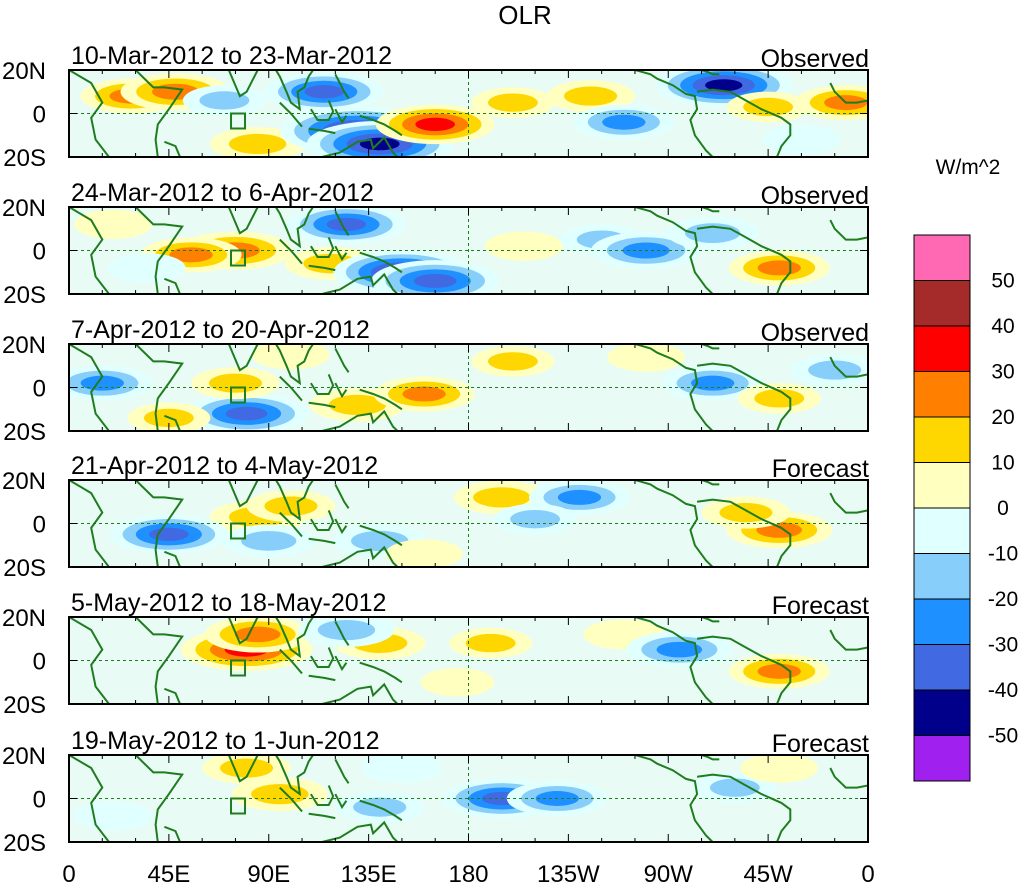 Image resolution: width=1021 pixels, height=887 pixels. I want to click on x-tick-label: 45W, so click(768, 874).